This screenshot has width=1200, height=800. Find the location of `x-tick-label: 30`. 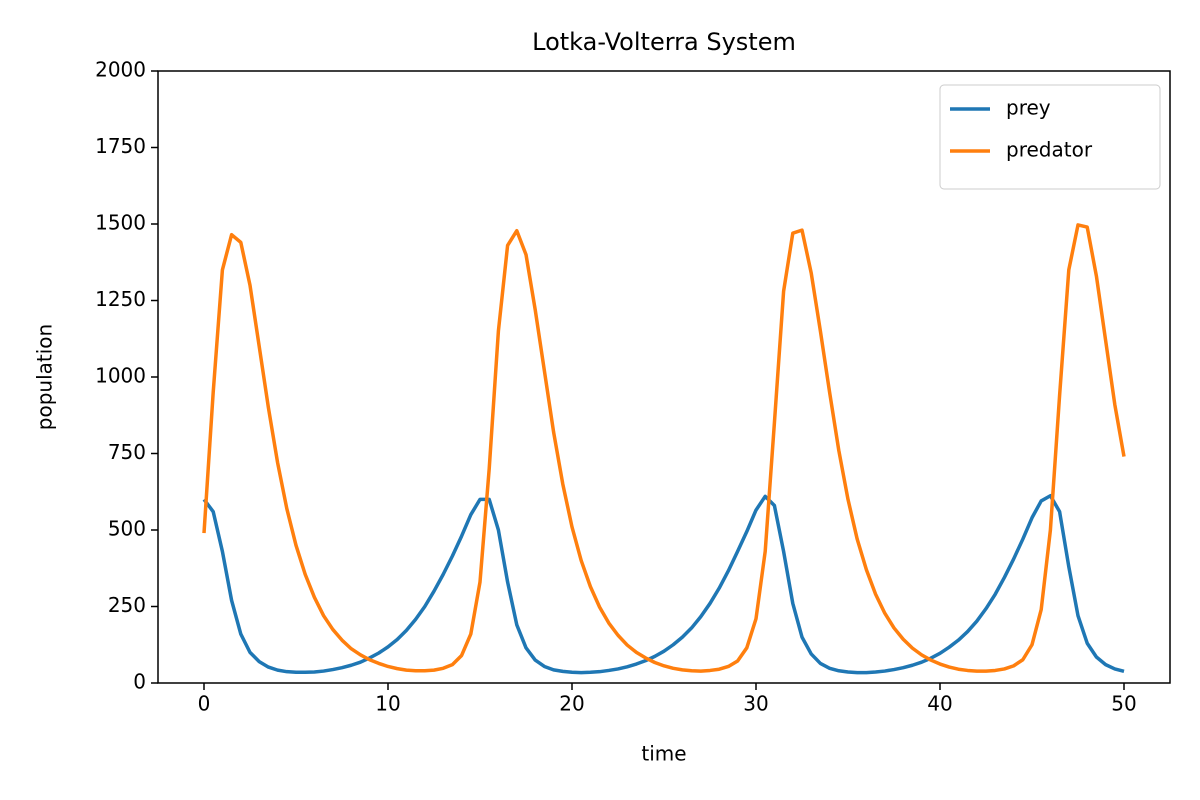

x-tick-label: 30 is located at coordinates (755, 704).